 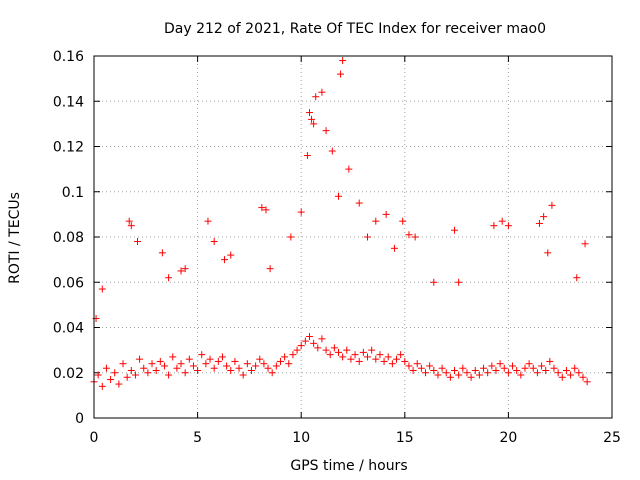 I want to click on x-axis-title: GPS time / hours, so click(x=348, y=466).